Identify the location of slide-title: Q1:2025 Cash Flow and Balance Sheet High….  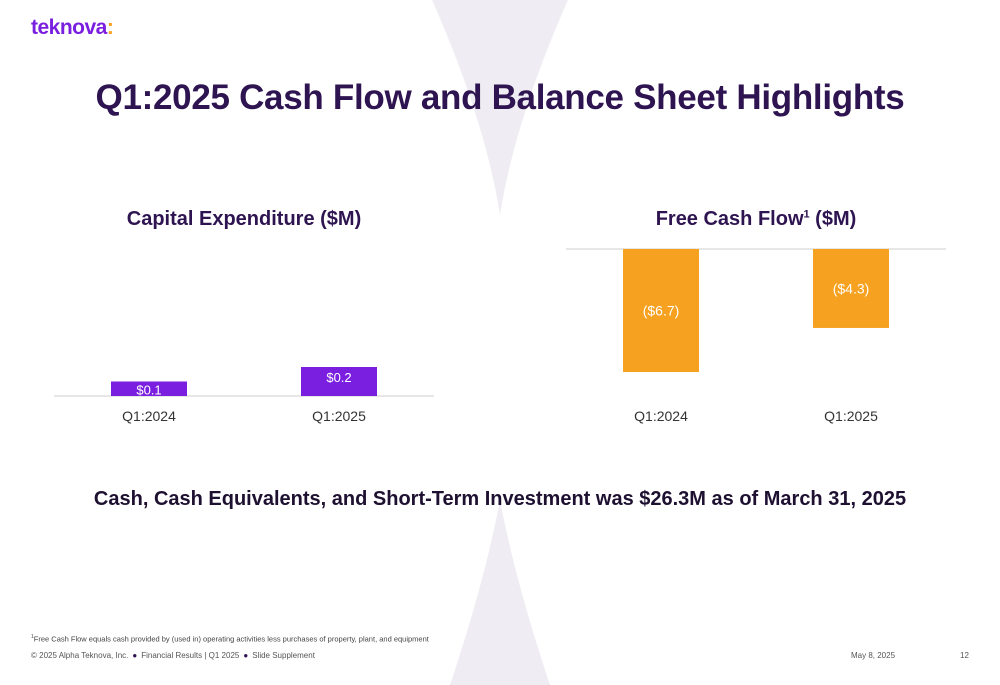
(500, 97).